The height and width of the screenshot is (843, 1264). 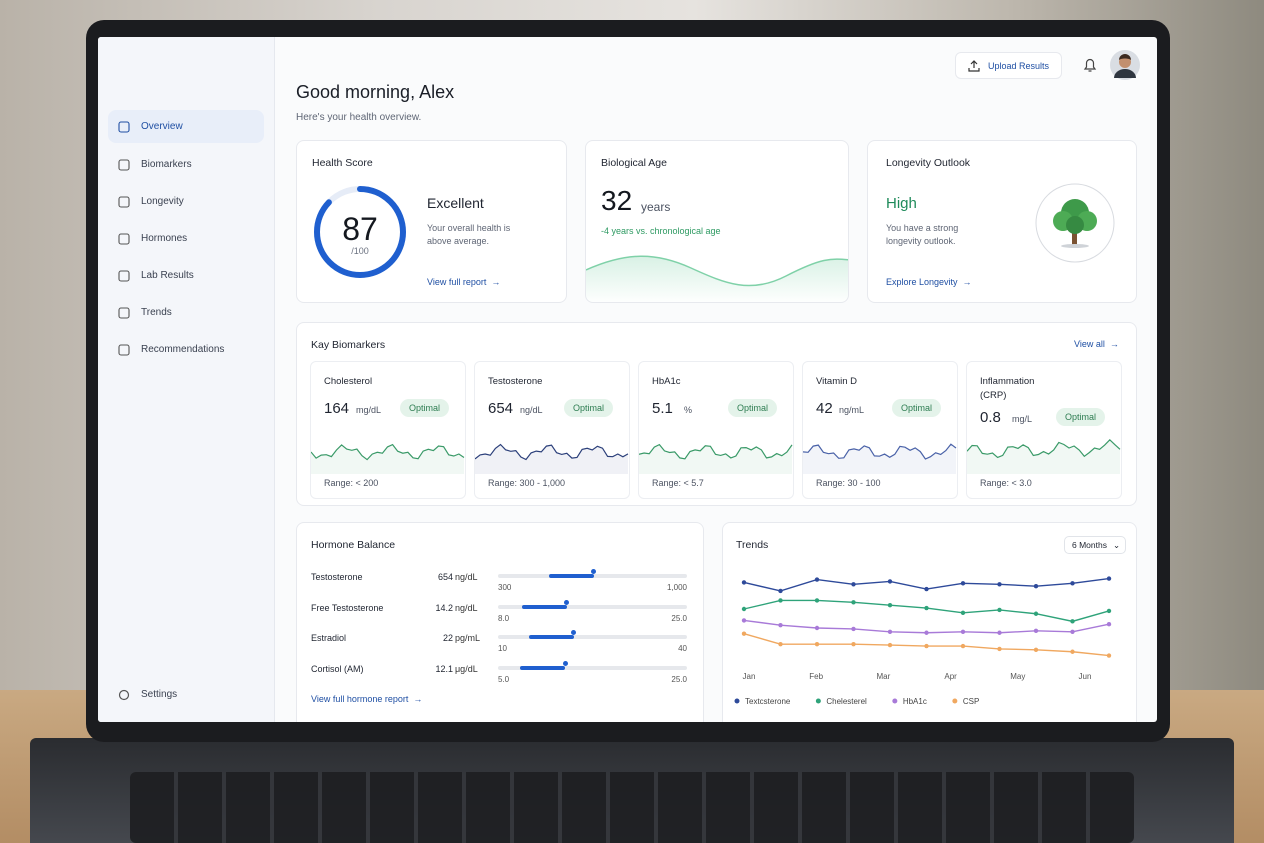 What do you see at coordinates (884, 676) in the screenshot?
I see `x-tick-label: Mar` at bounding box center [884, 676].